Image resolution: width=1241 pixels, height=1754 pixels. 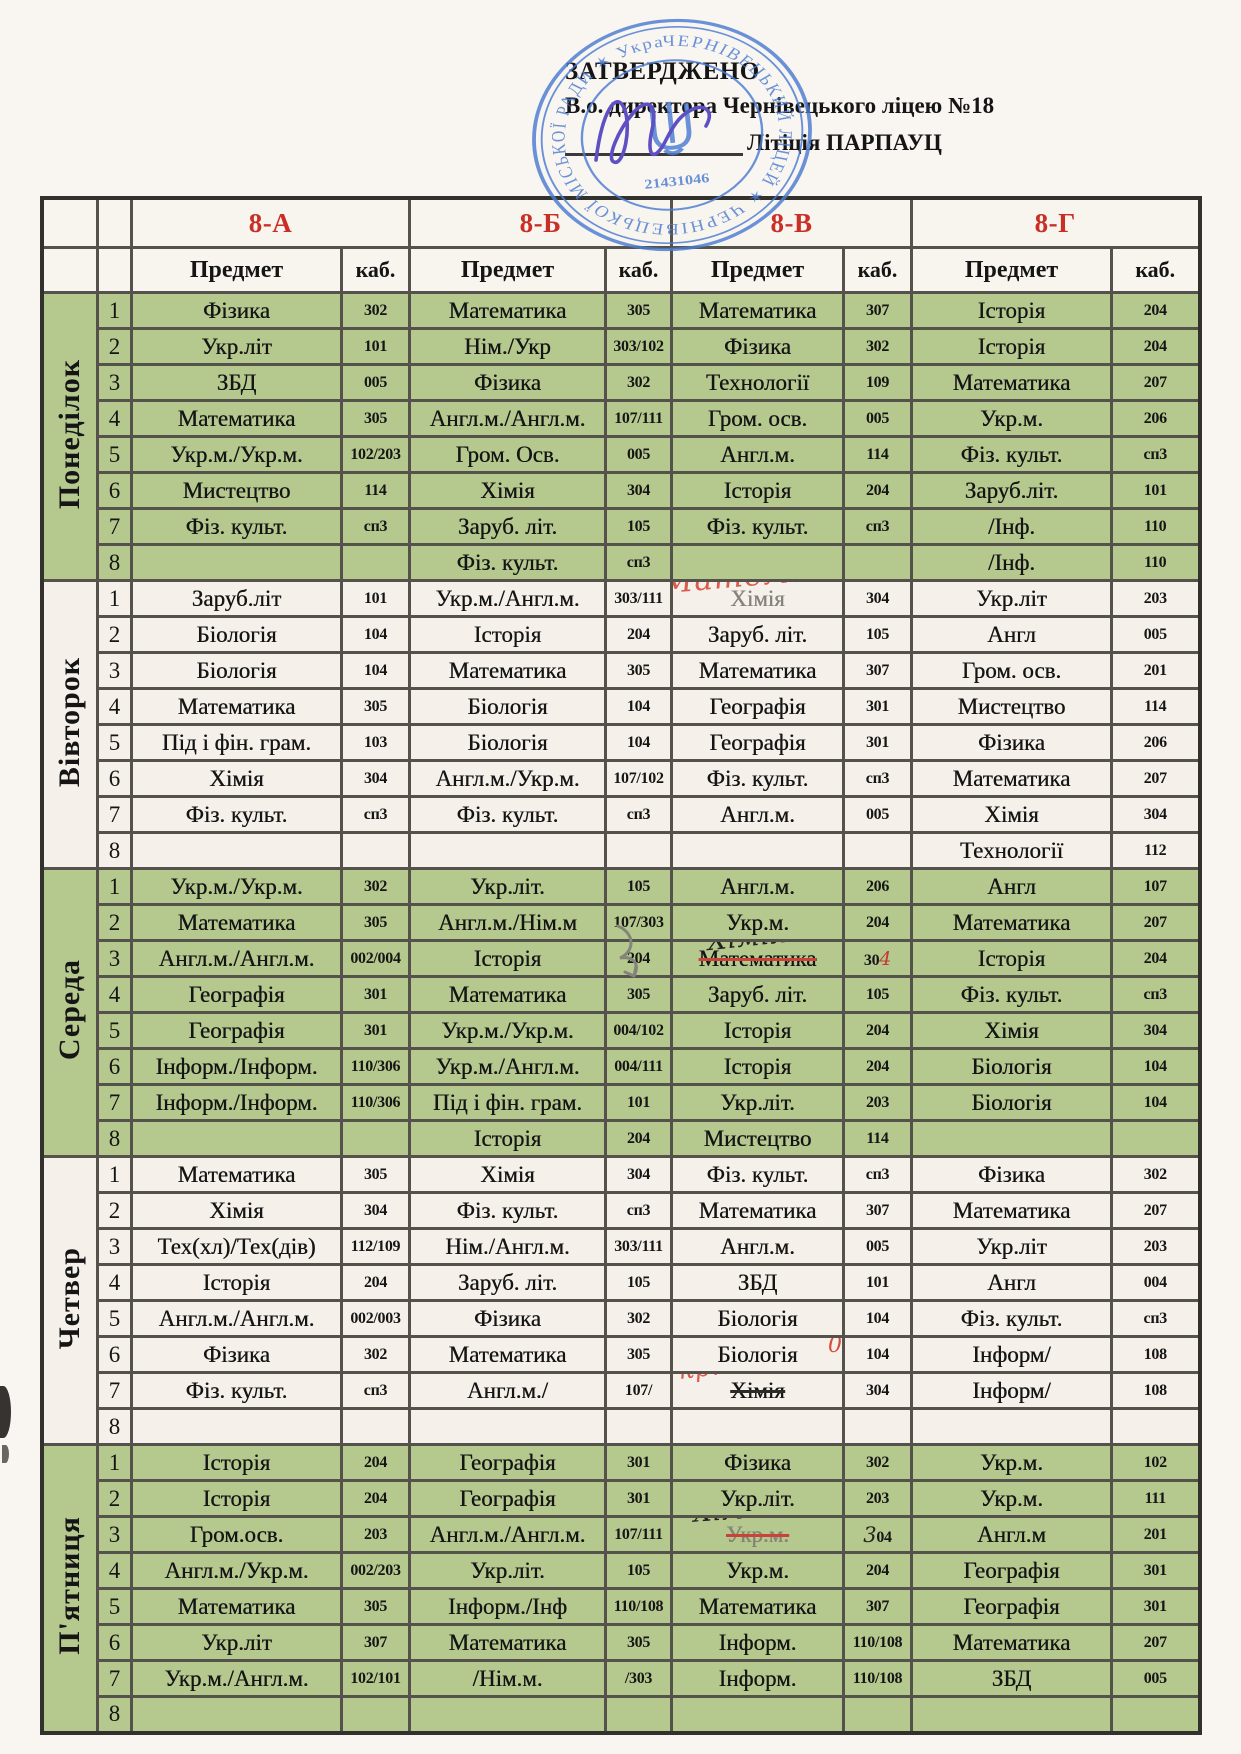 What do you see at coordinates (638, 490) in the screenshot?
I see `cab-cell-class1: 304` at bounding box center [638, 490].